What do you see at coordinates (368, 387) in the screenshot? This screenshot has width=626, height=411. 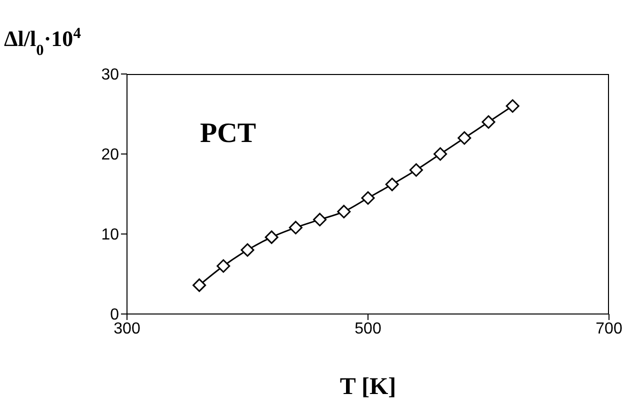 I see `x-axis-title: T [K]` at bounding box center [368, 387].